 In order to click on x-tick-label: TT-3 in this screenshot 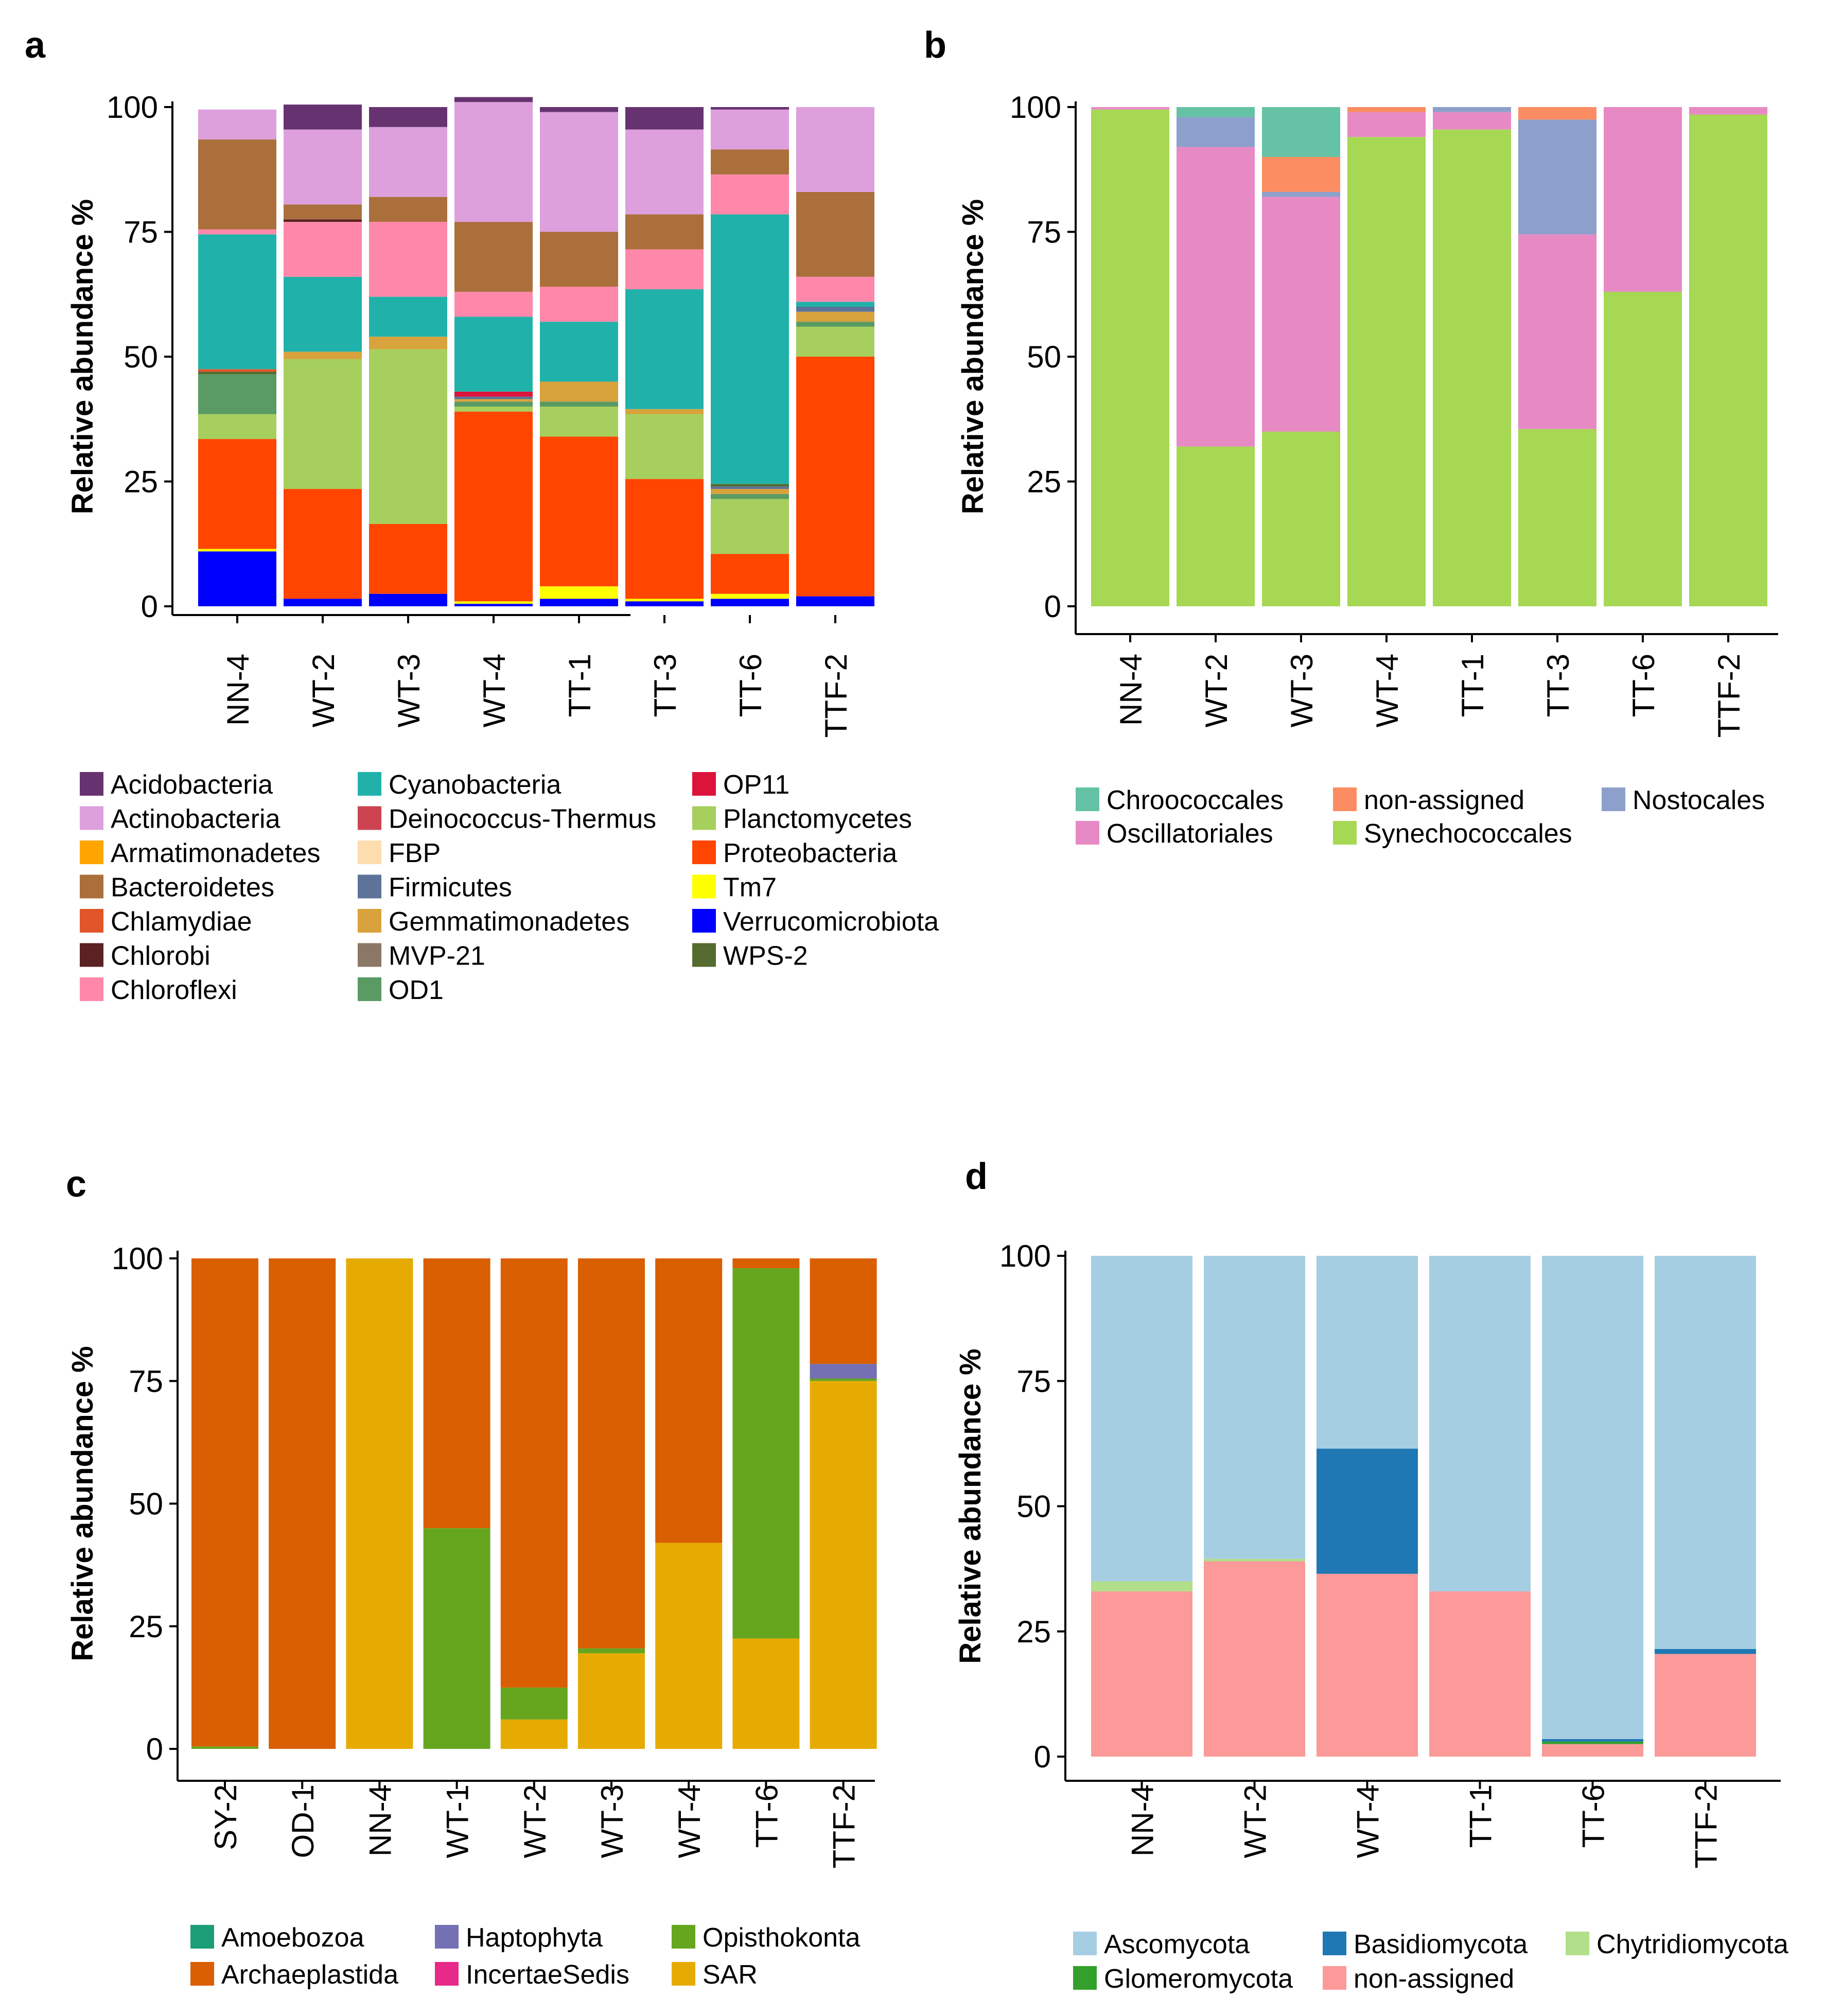, I will do `click(665, 685)`.